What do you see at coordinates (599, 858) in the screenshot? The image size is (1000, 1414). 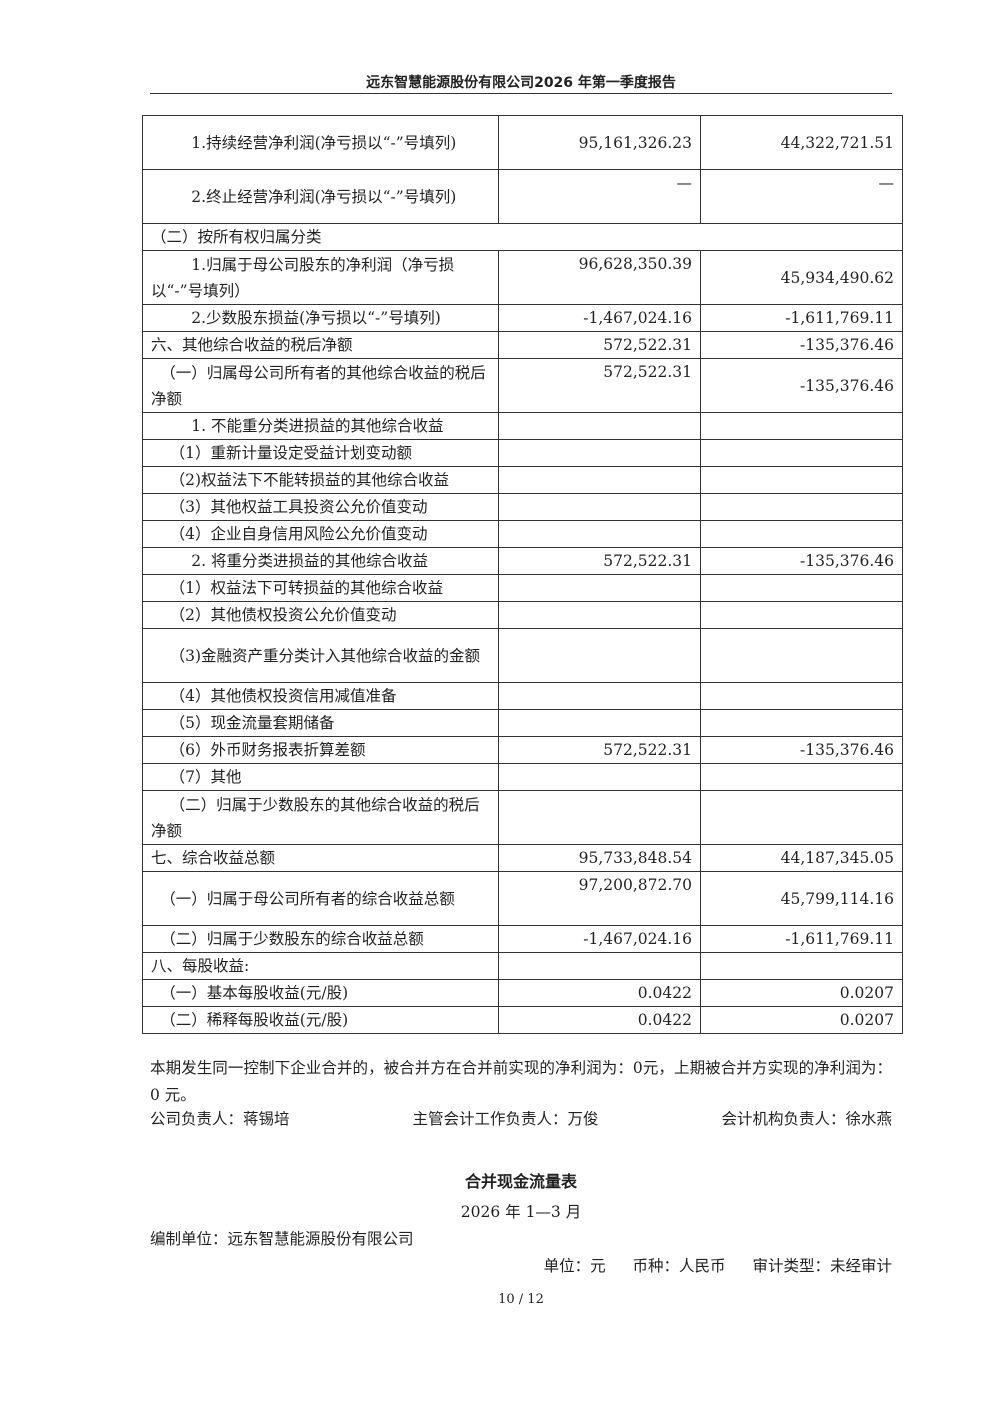 I see `current-period-value: 95,733,848.54` at bounding box center [599, 858].